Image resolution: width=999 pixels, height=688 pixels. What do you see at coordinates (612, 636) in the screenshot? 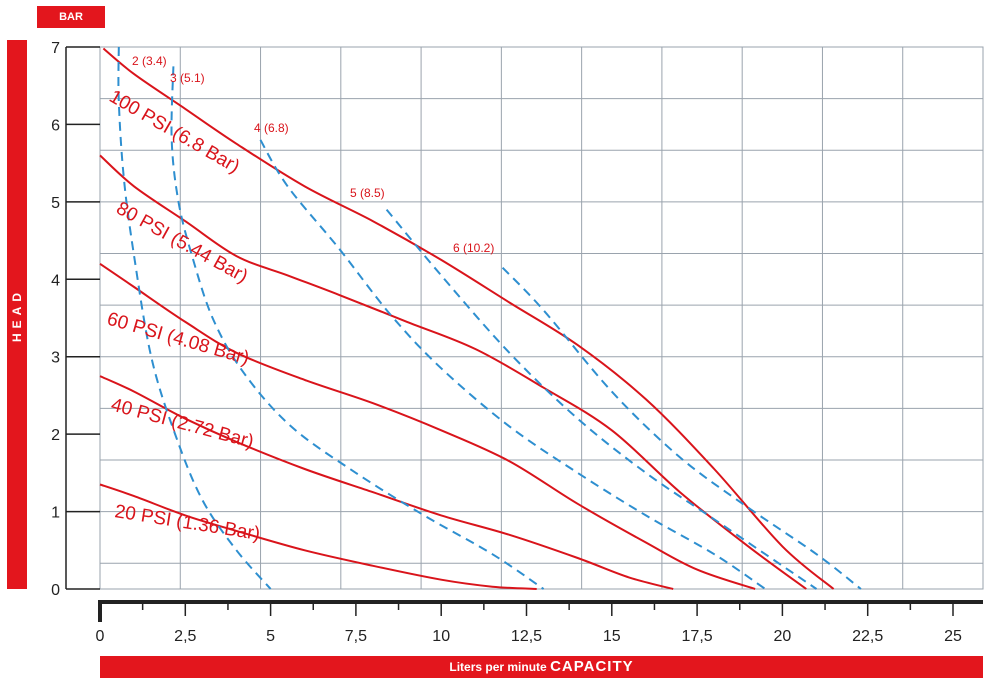
I see `x-tick-label: 15` at bounding box center [612, 636].